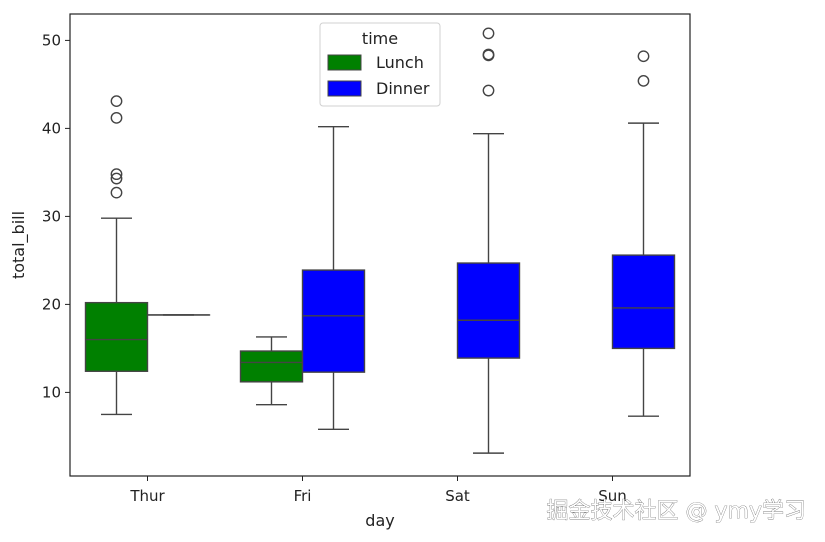 The width and height of the screenshot is (825, 542). I want to click on legend-swatch-lunch, so click(344, 62).